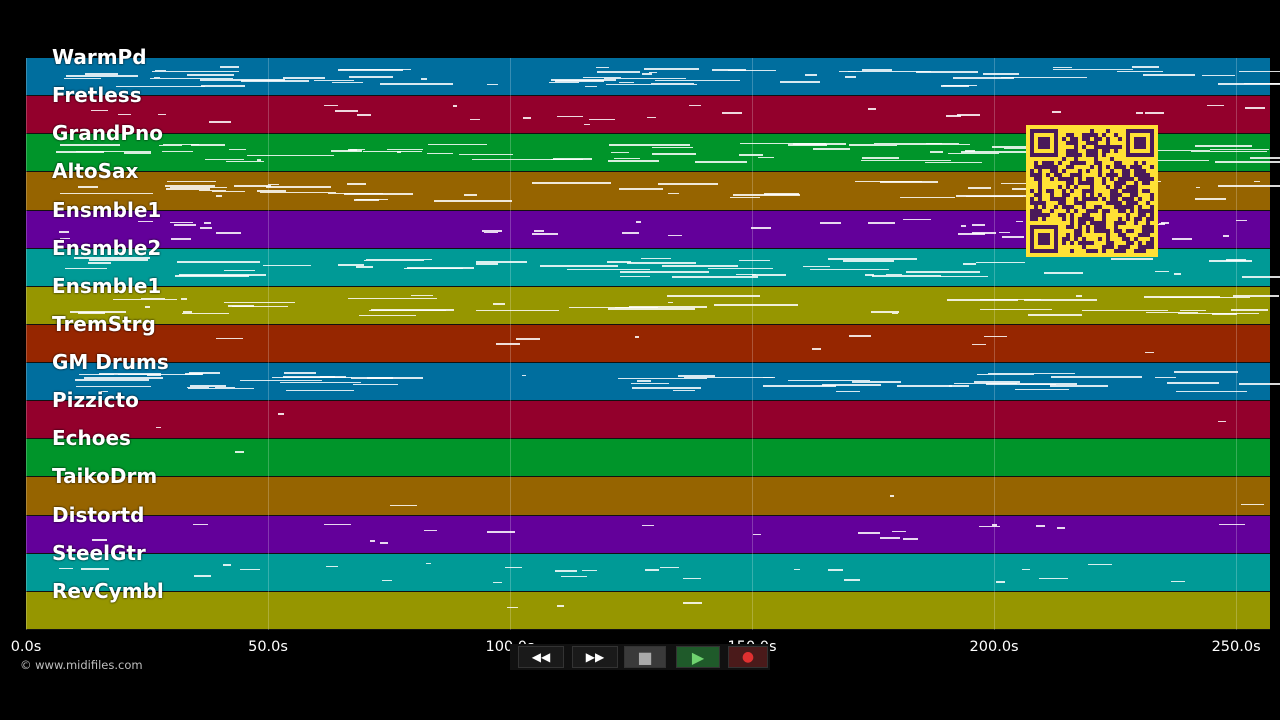  Describe the element at coordinates (541, 657) in the screenshot. I see `rewind-button: ◀◀` at that location.